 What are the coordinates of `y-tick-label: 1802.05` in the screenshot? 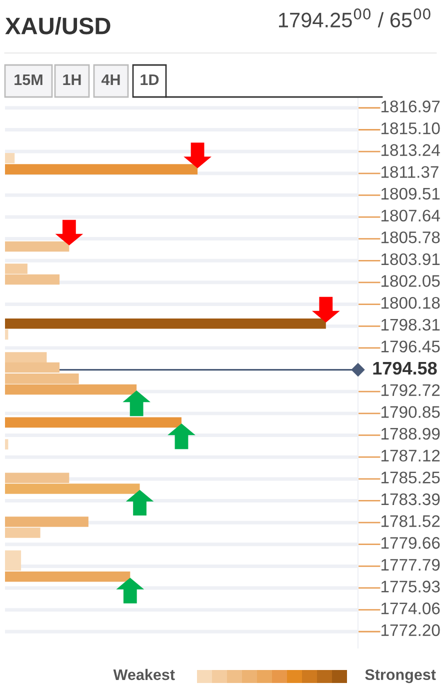 It's located at (410, 281).